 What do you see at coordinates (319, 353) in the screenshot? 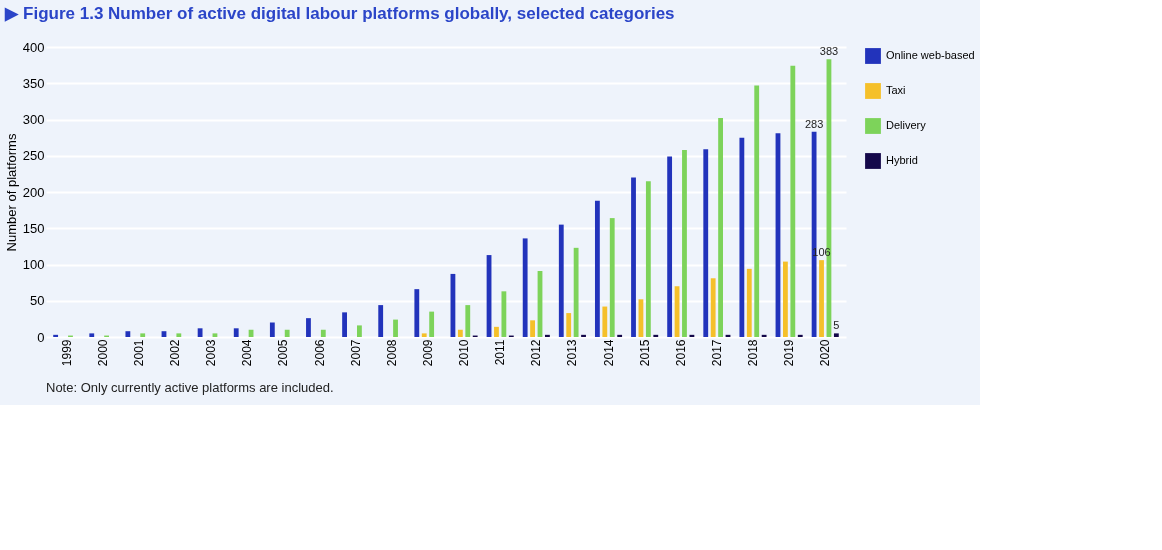
I see `x-tick-label: 2006` at bounding box center [319, 353].